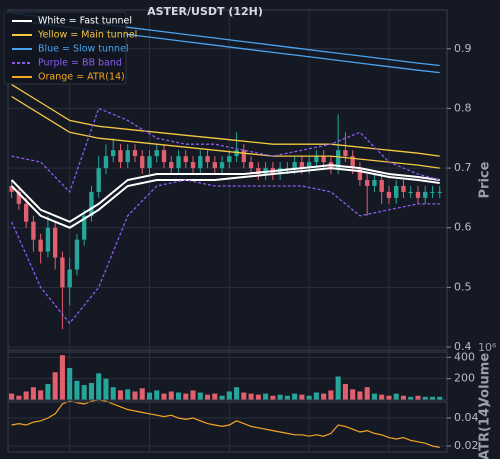  I want to click on legend-label: Orange = ATR(14), so click(81, 77).